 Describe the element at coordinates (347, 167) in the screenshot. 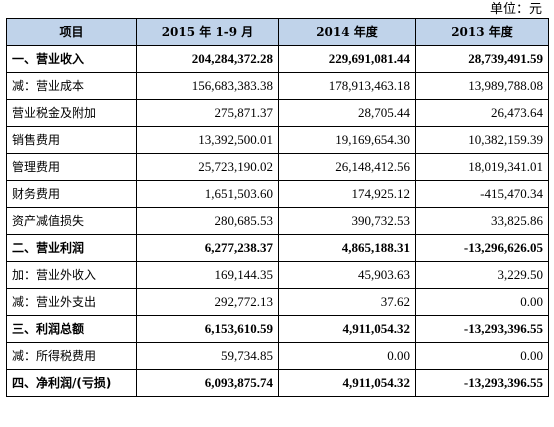

I see `cell-2014: 26,148,412.56` at that location.